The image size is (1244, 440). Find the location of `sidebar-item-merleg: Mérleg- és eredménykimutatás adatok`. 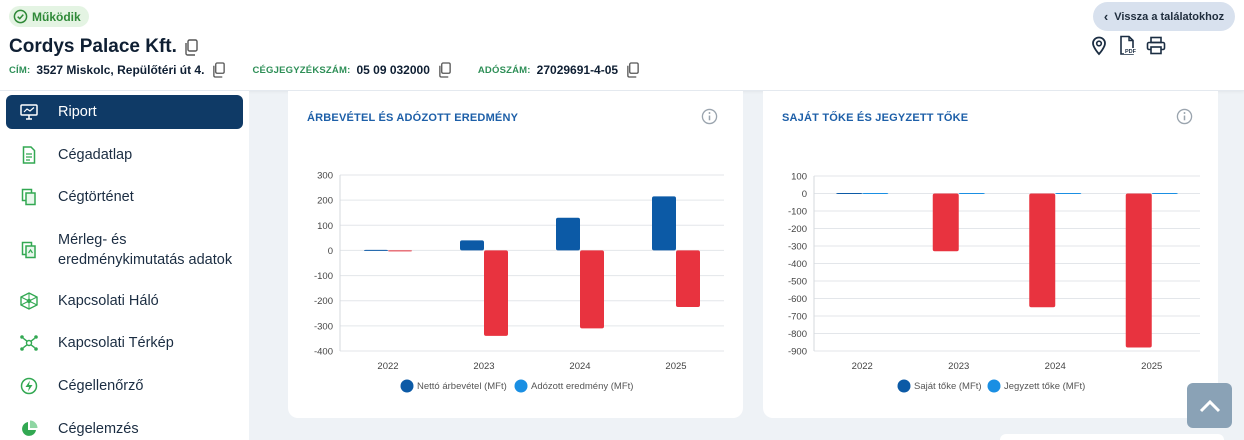

sidebar-item-merleg: Mérleg- és eredménykimutatás adatok is located at coordinates (124, 250).